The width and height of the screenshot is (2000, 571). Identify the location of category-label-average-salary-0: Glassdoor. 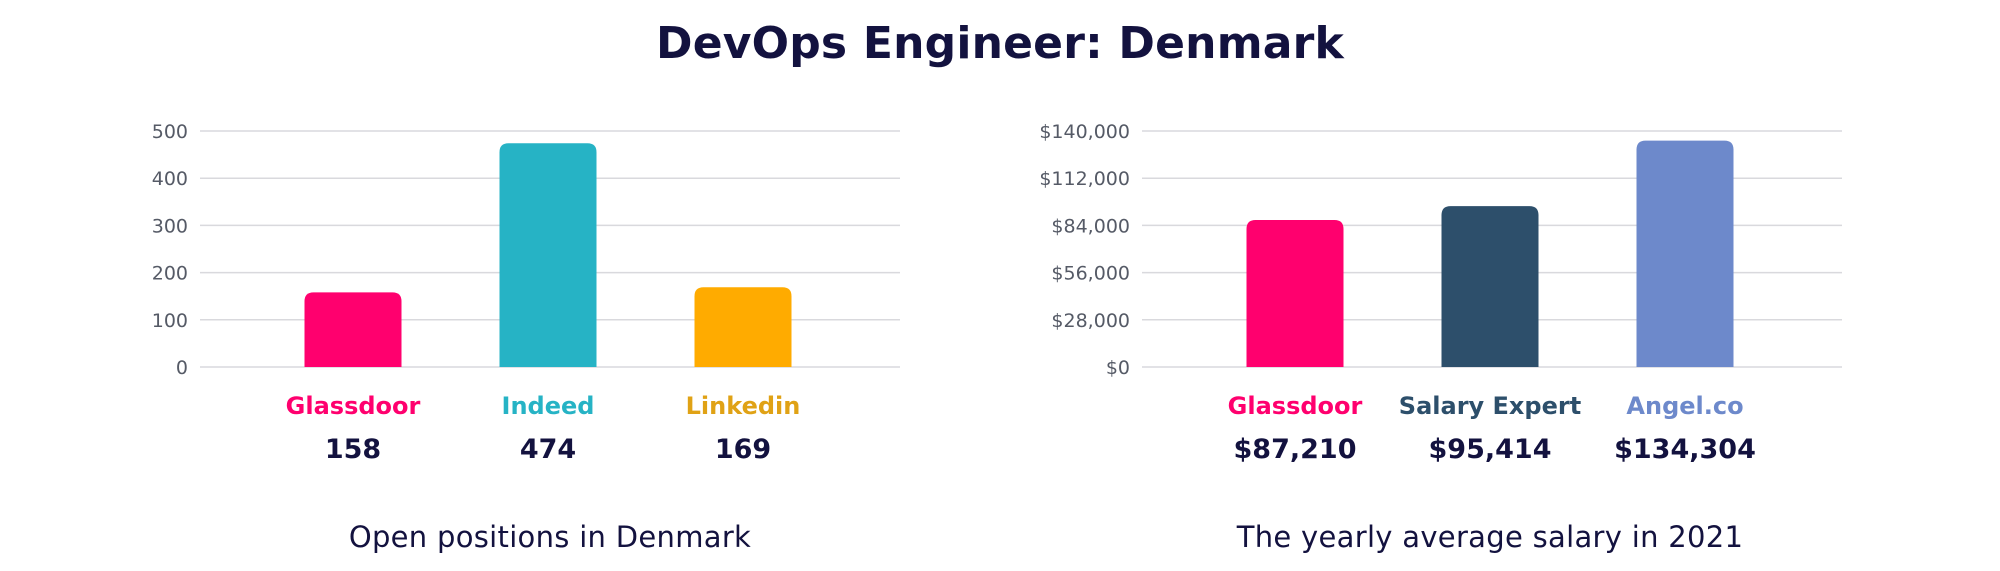
(1295, 406).